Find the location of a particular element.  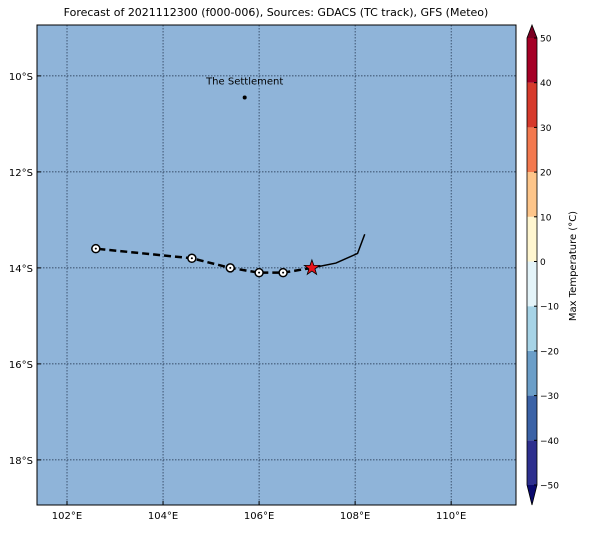

colorbar-tick-label: −30 is located at coordinates (549, 397).